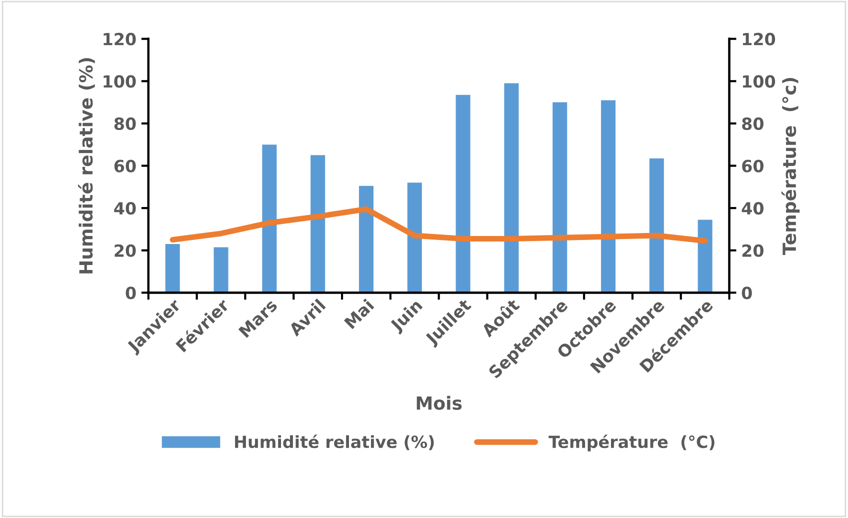  What do you see at coordinates (131, 293) in the screenshot?
I see `y-tick-label: 0` at bounding box center [131, 293].